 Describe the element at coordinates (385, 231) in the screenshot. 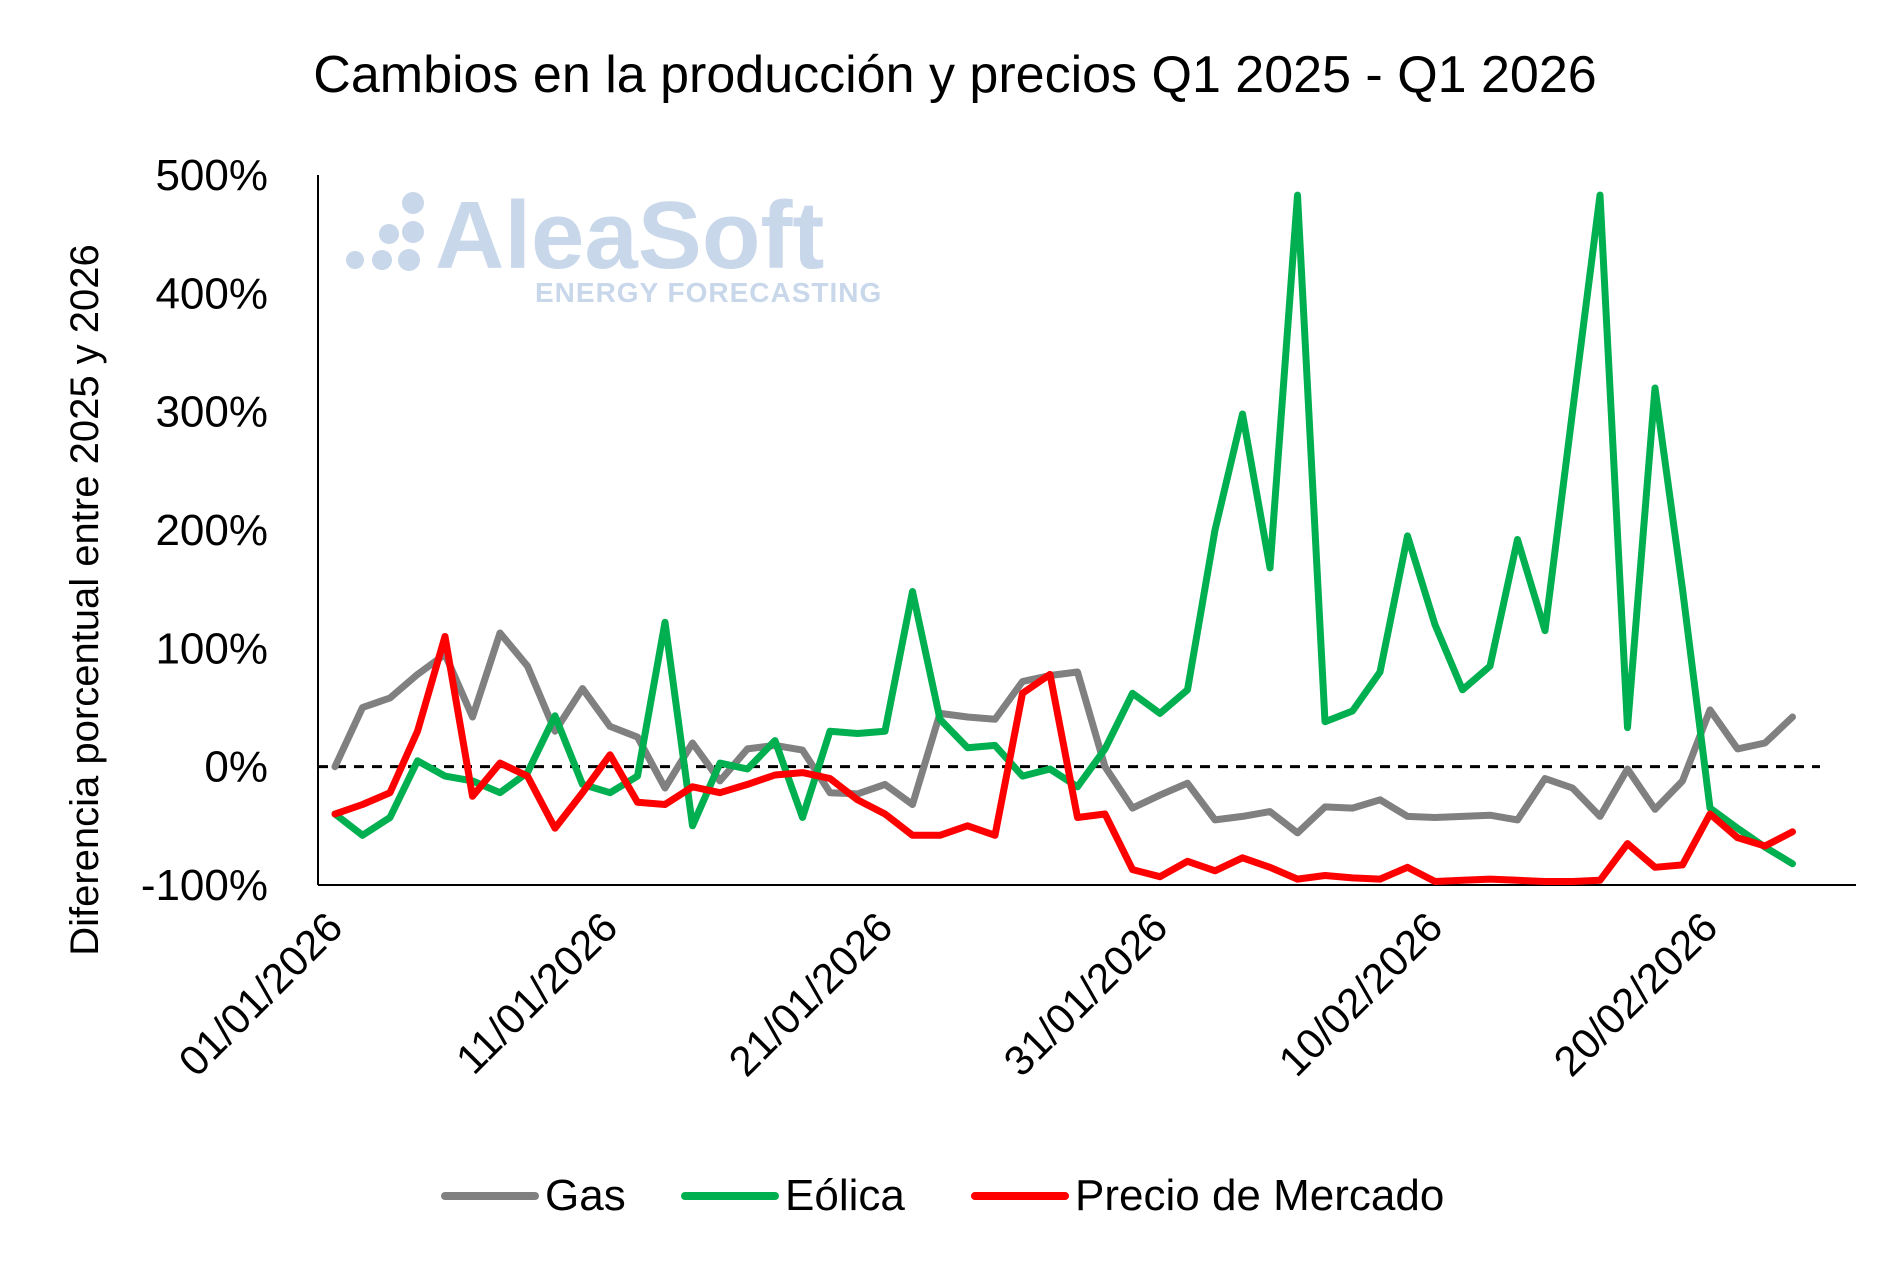

I see `watermark-dots-icon` at that location.